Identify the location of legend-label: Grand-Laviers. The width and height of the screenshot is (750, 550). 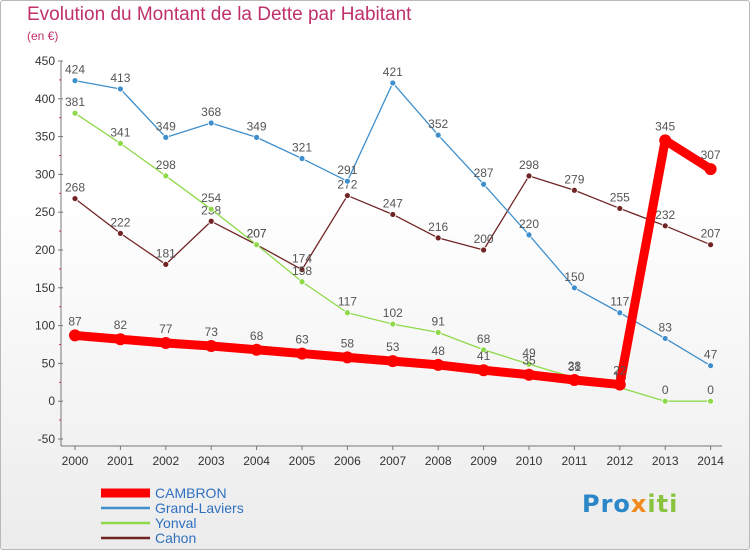
(199, 508).